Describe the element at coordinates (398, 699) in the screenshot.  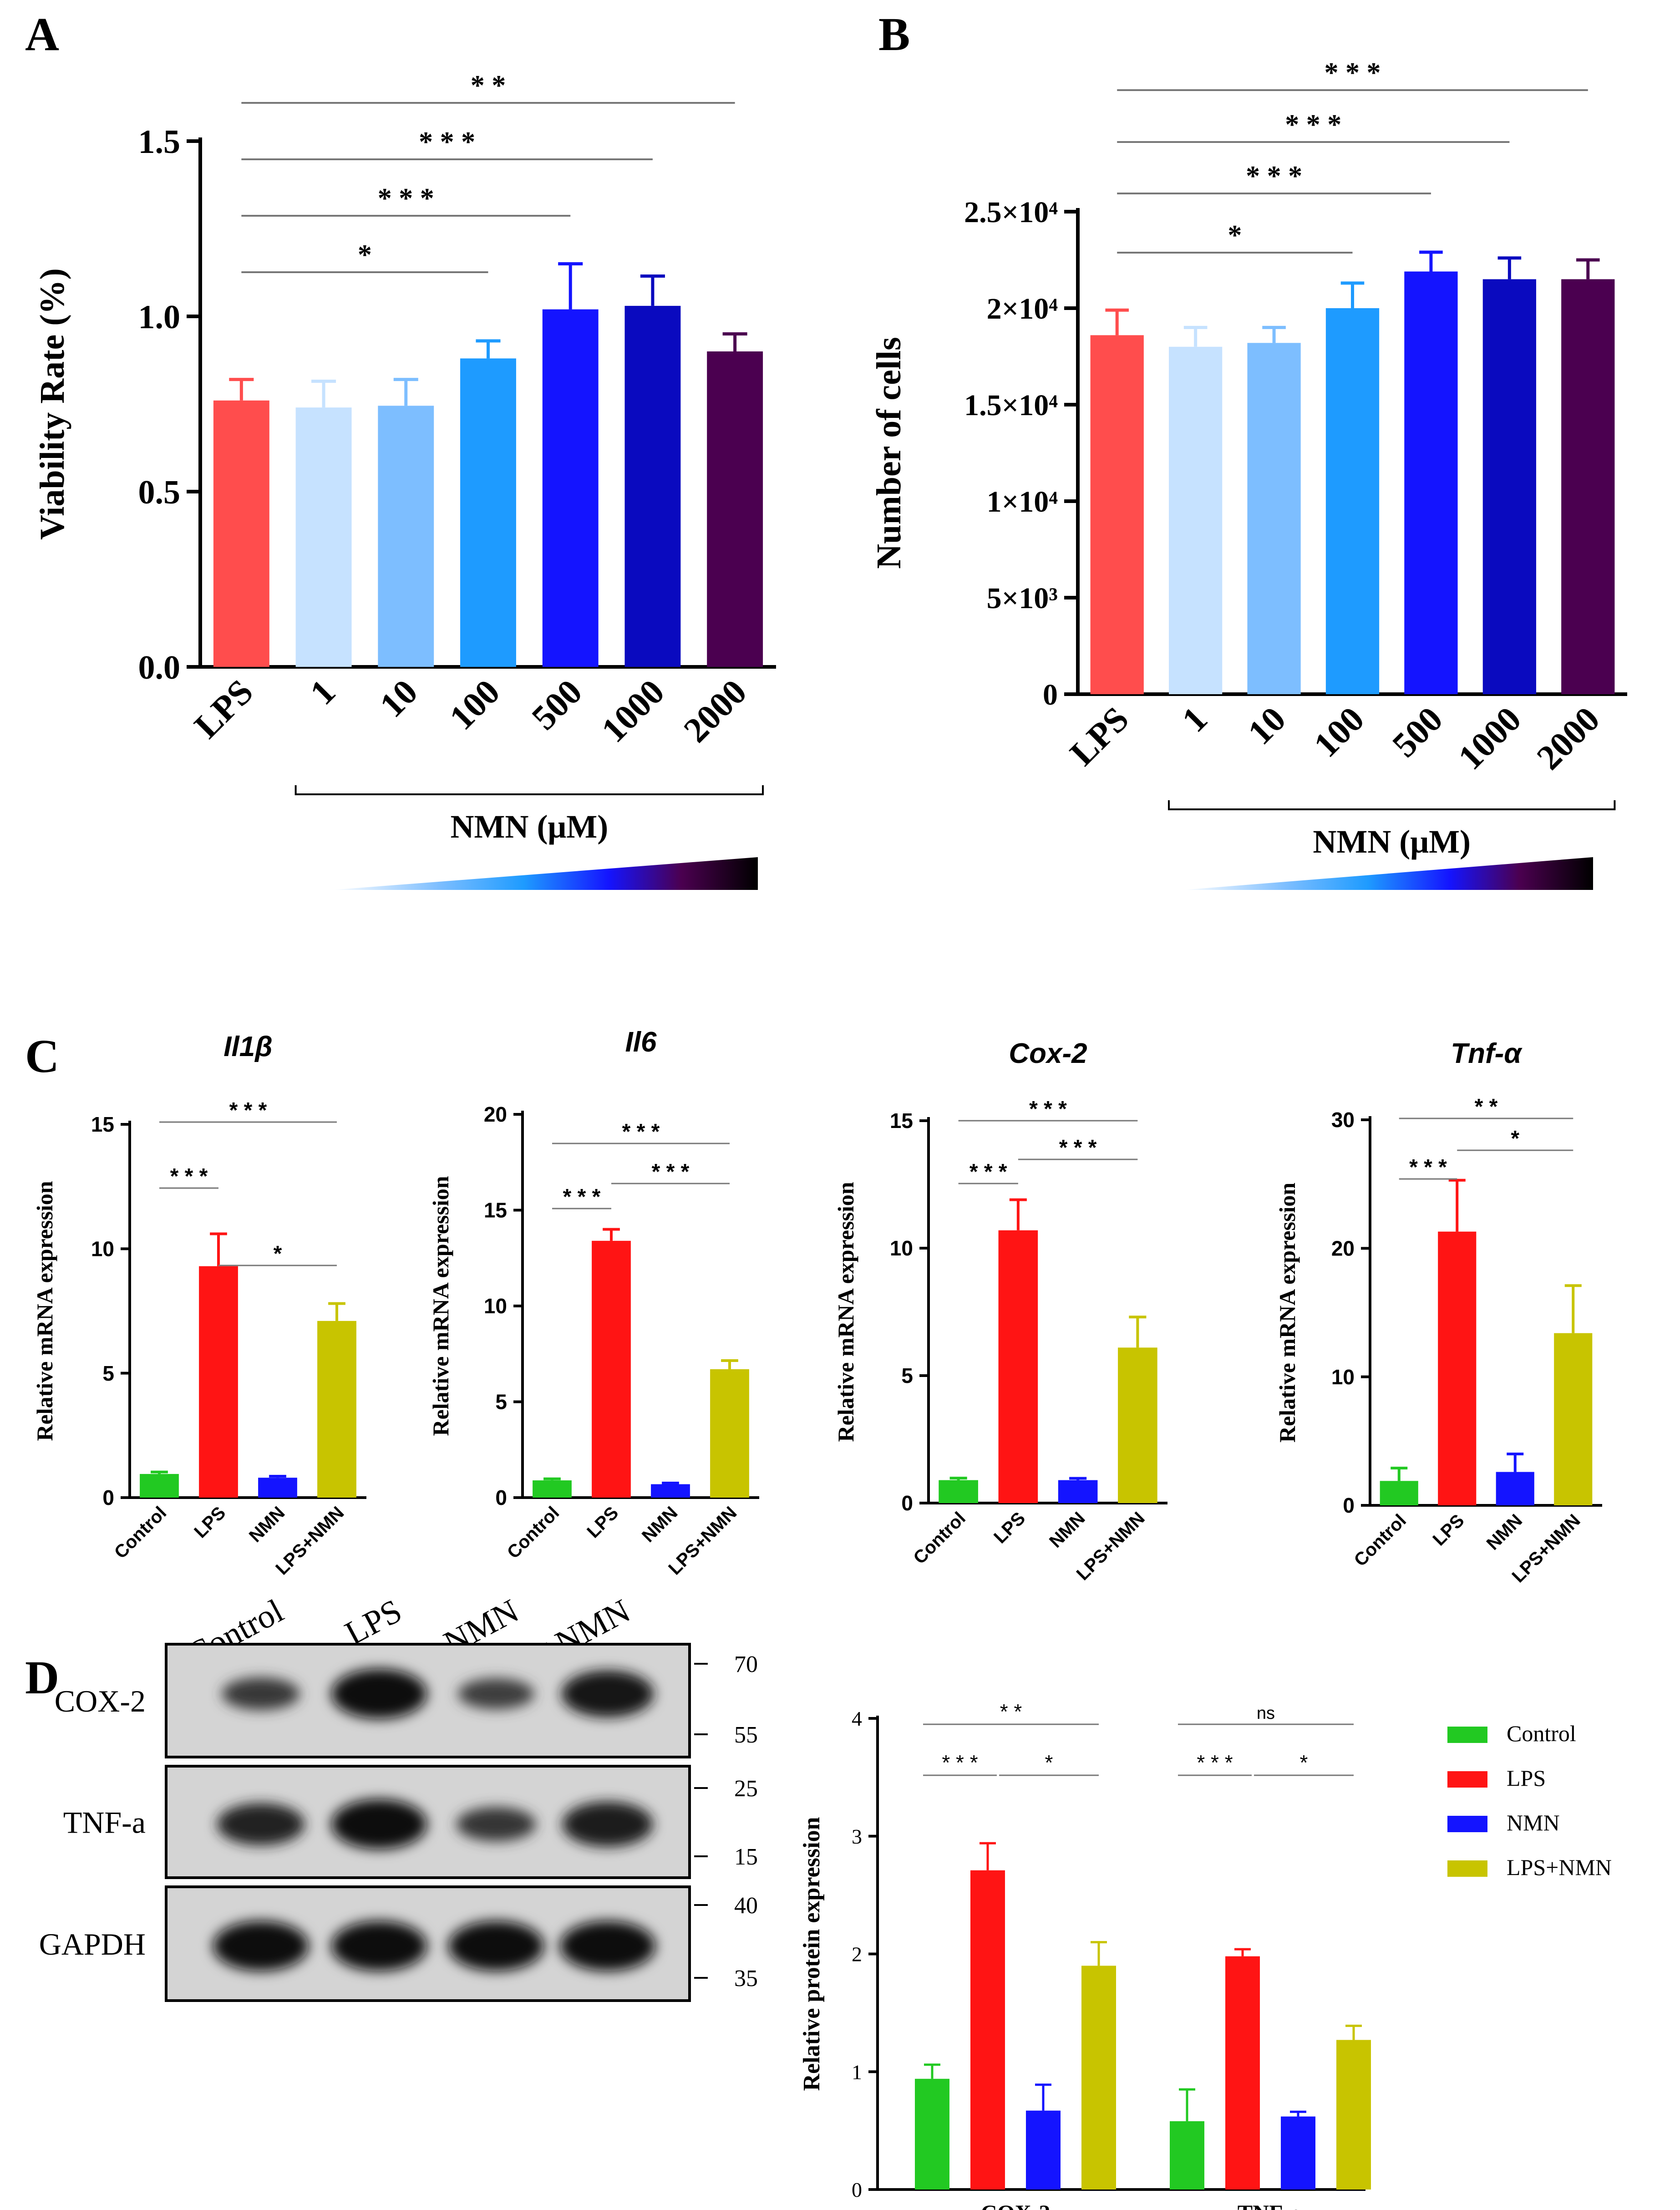
I see `x-tick-label: 10` at that location.